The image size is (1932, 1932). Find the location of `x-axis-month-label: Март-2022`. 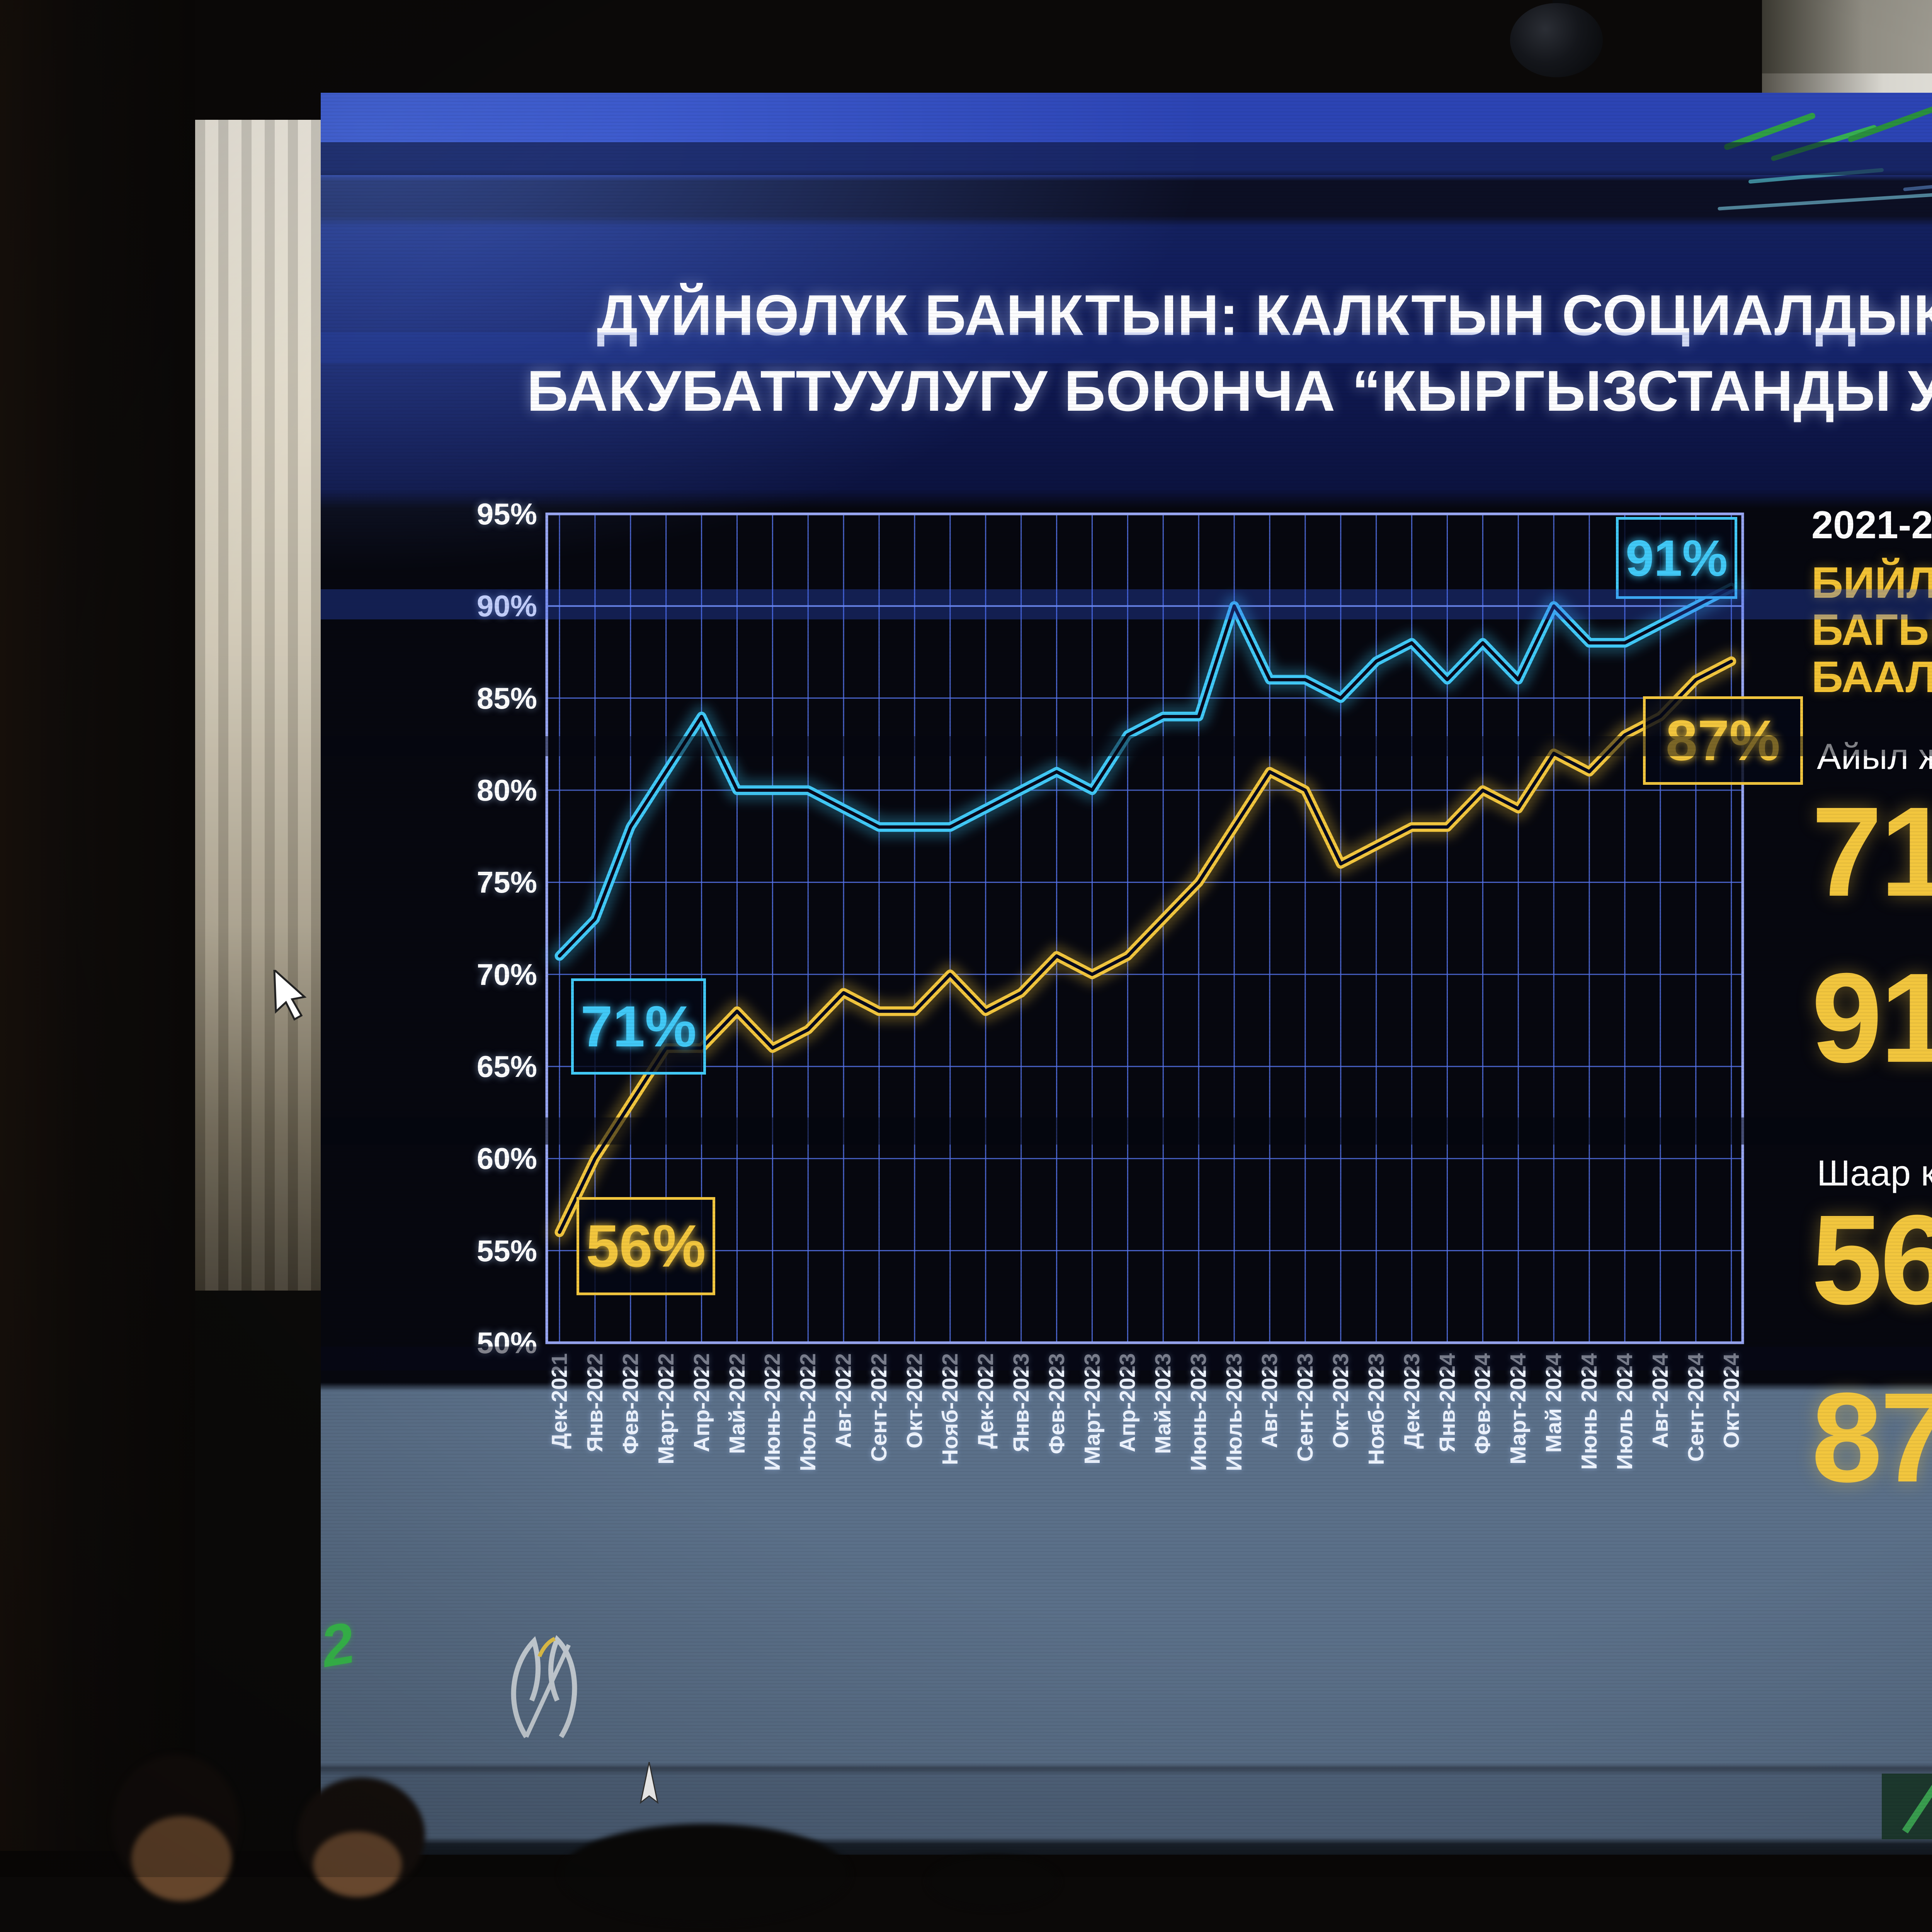

x-axis-month-label: Март-2022 is located at coordinates (666, 1409).